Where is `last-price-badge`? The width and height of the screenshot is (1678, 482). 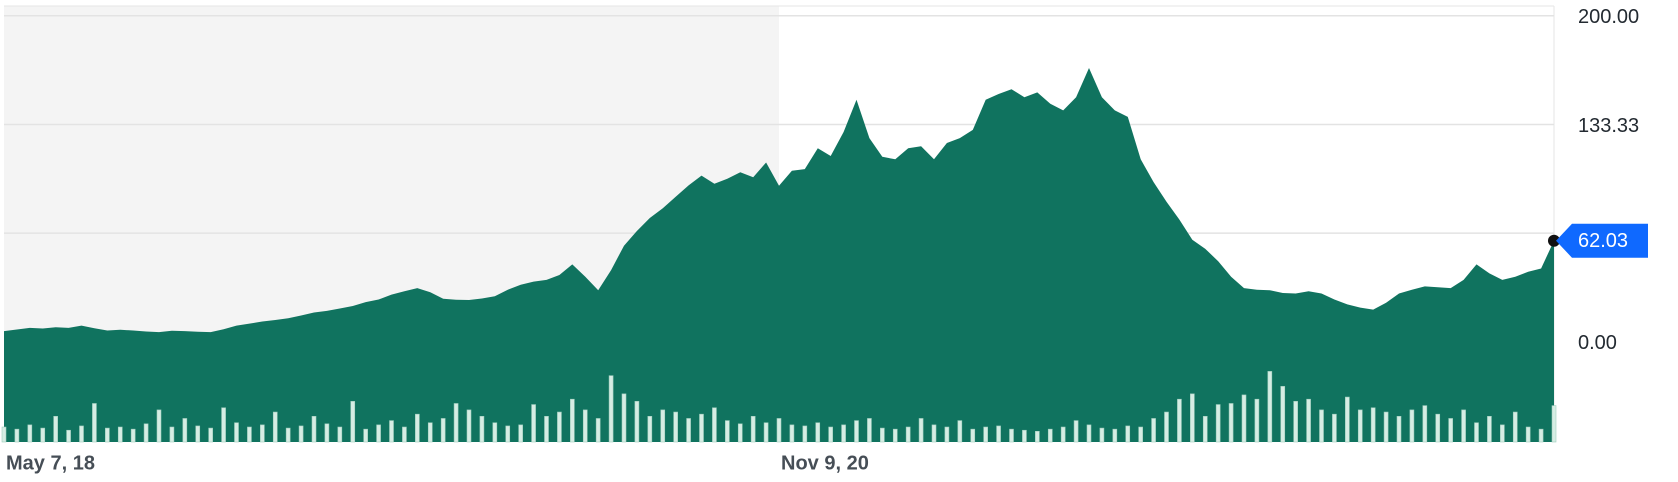 last-price-badge is located at coordinates (1602, 240).